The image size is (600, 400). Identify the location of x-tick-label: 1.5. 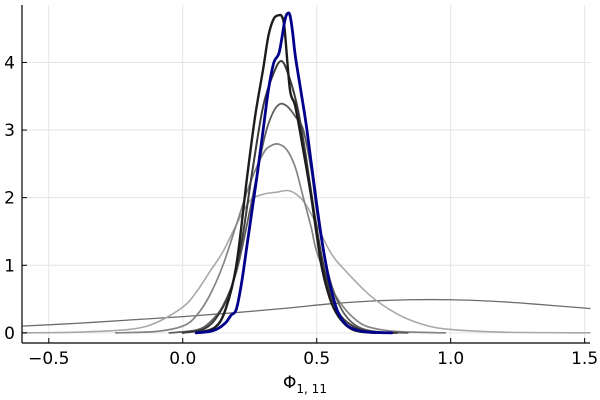
(584, 359).